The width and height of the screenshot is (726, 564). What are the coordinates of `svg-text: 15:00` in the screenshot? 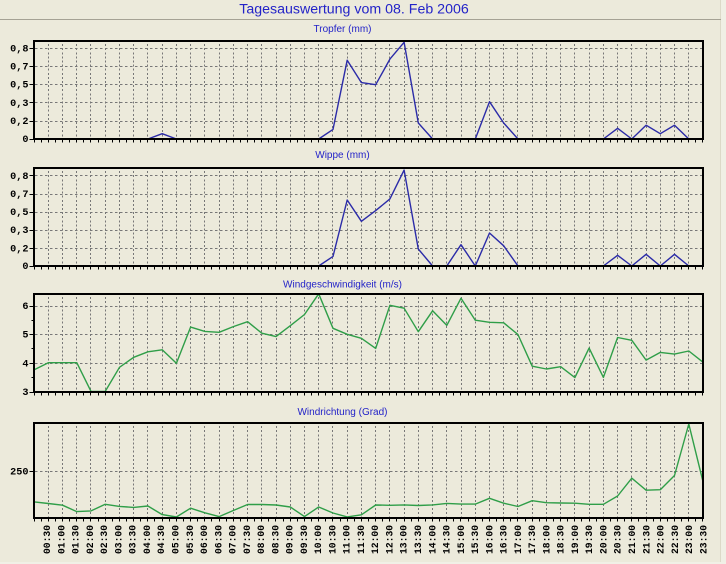 It's located at (461, 539).